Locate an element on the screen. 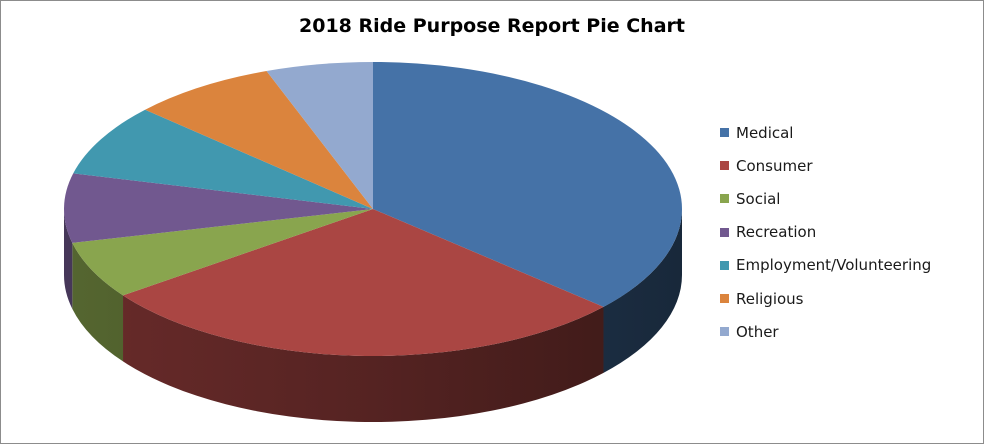 The image size is (984, 444). legend-label-consumer: Consumer is located at coordinates (774, 165).